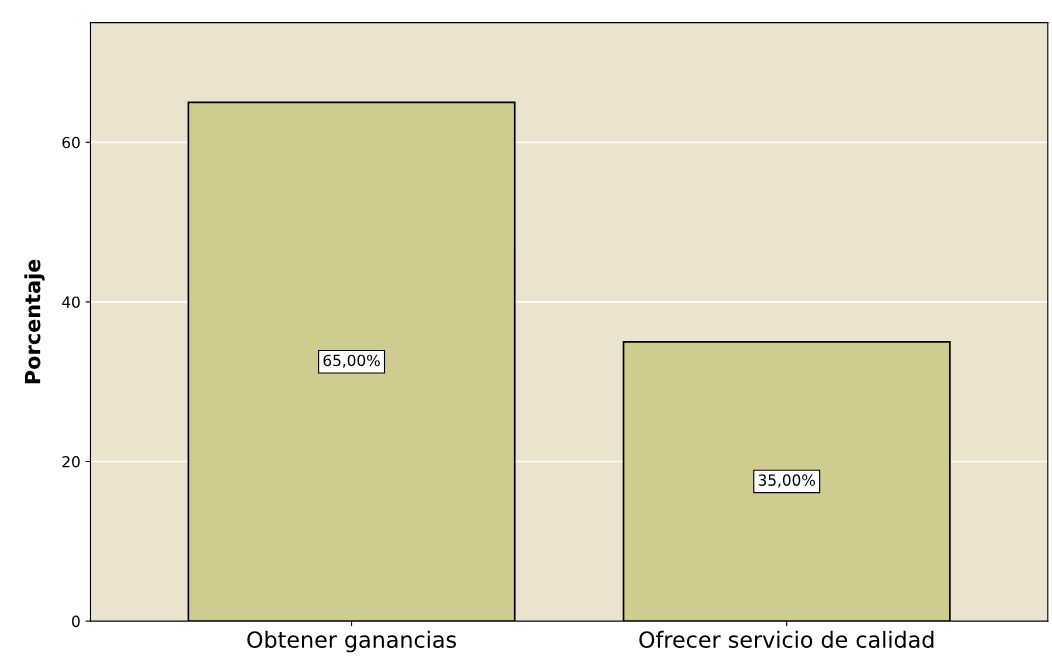 This screenshot has width=1052, height=665. What do you see at coordinates (786, 639) in the screenshot?
I see `x-tick-label: Ofrecer servicio de calidad` at bounding box center [786, 639].